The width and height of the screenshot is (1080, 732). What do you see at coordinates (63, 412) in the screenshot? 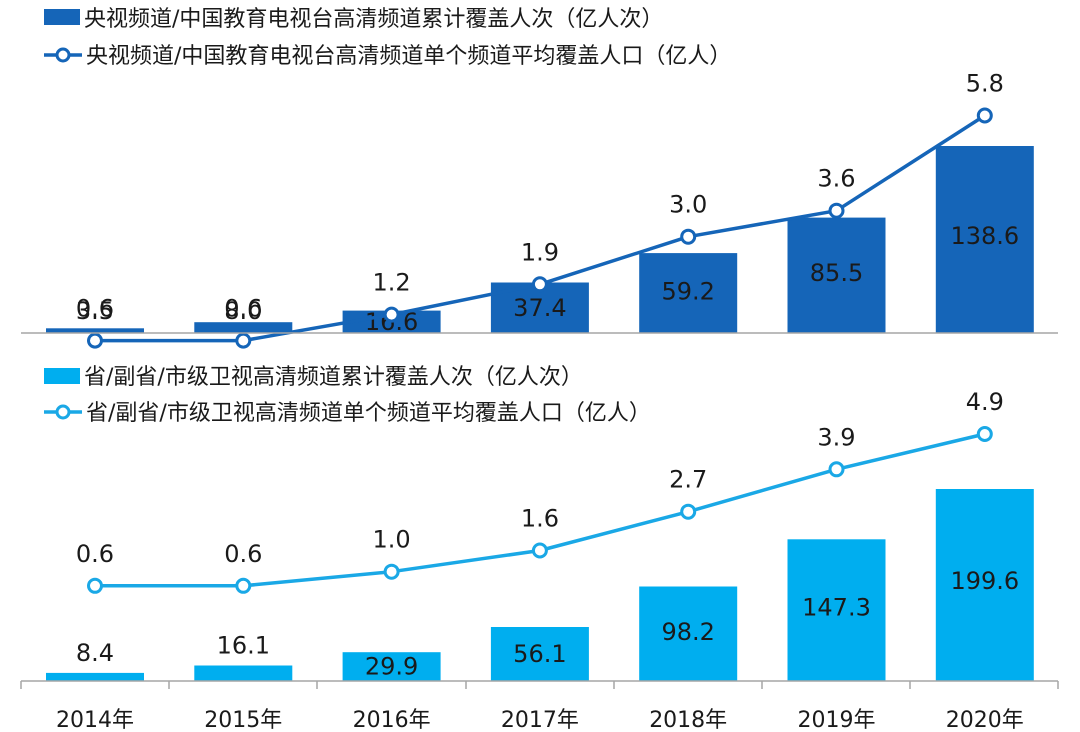
I see `bottom-legend-line-marker` at bounding box center [63, 412].